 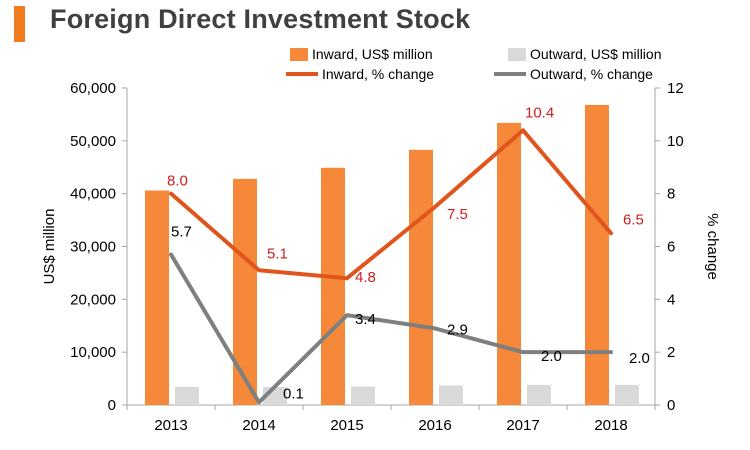 What do you see at coordinates (258, 425) in the screenshot?
I see `x-tick-label: 2014` at bounding box center [258, 425].